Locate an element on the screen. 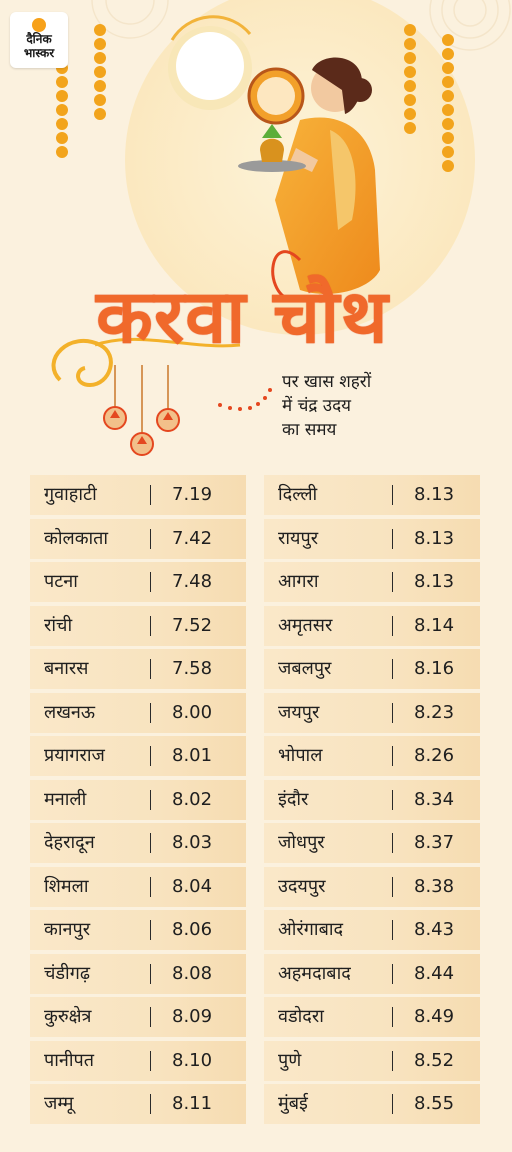 This screenshot has height=1152, width=512. marigold-garland-icon is located at coordinates (255, 98).